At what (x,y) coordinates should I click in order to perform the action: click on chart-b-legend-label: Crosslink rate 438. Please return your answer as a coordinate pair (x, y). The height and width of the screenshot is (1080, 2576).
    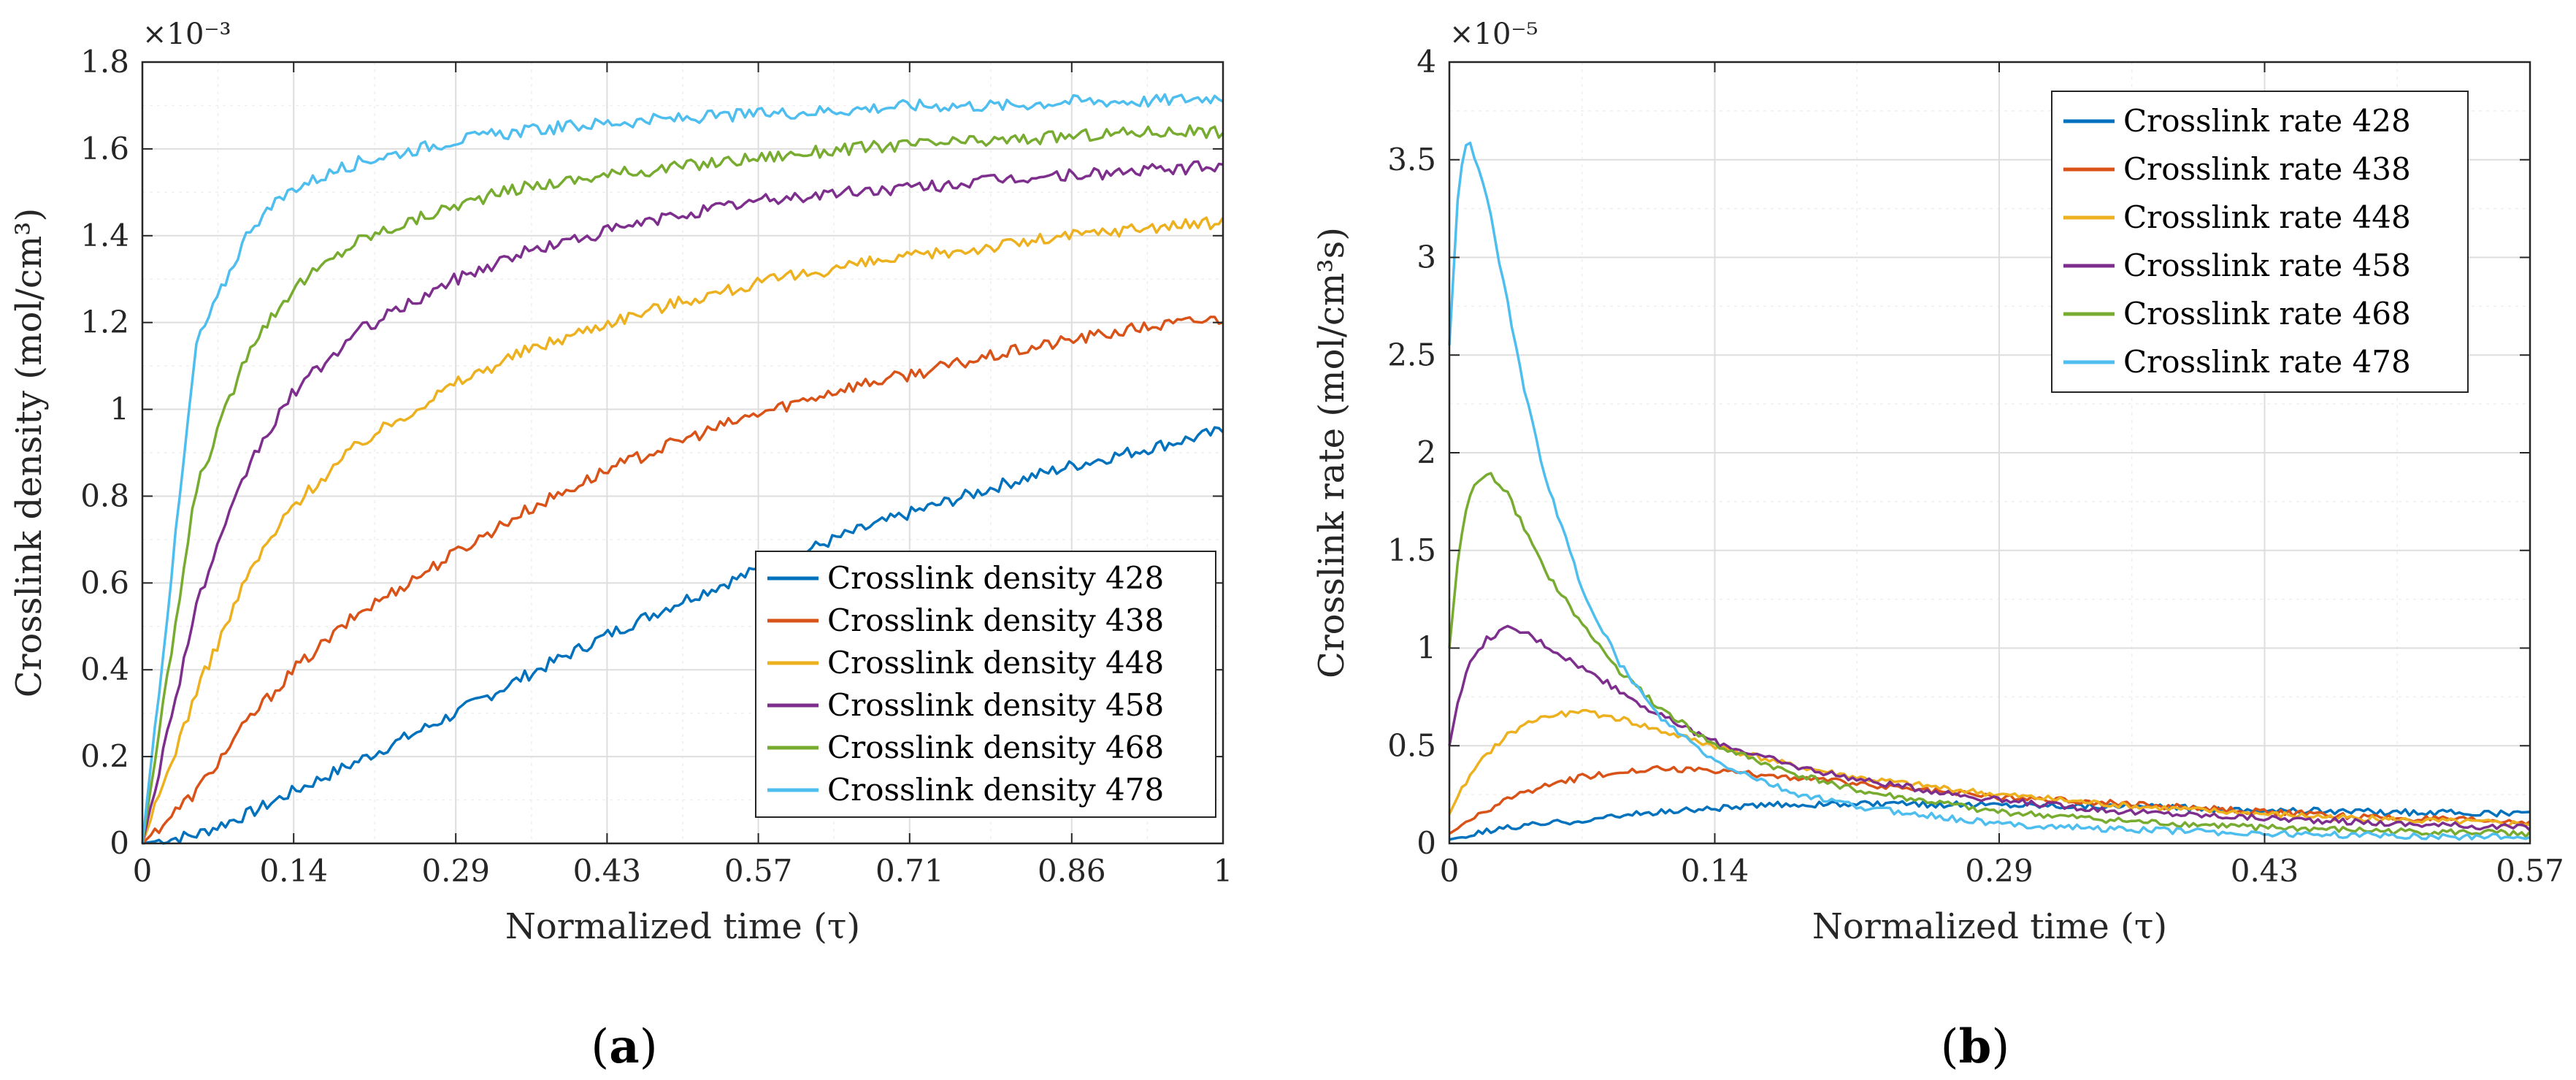
    Looking at the image, I should click on (2267, 169).